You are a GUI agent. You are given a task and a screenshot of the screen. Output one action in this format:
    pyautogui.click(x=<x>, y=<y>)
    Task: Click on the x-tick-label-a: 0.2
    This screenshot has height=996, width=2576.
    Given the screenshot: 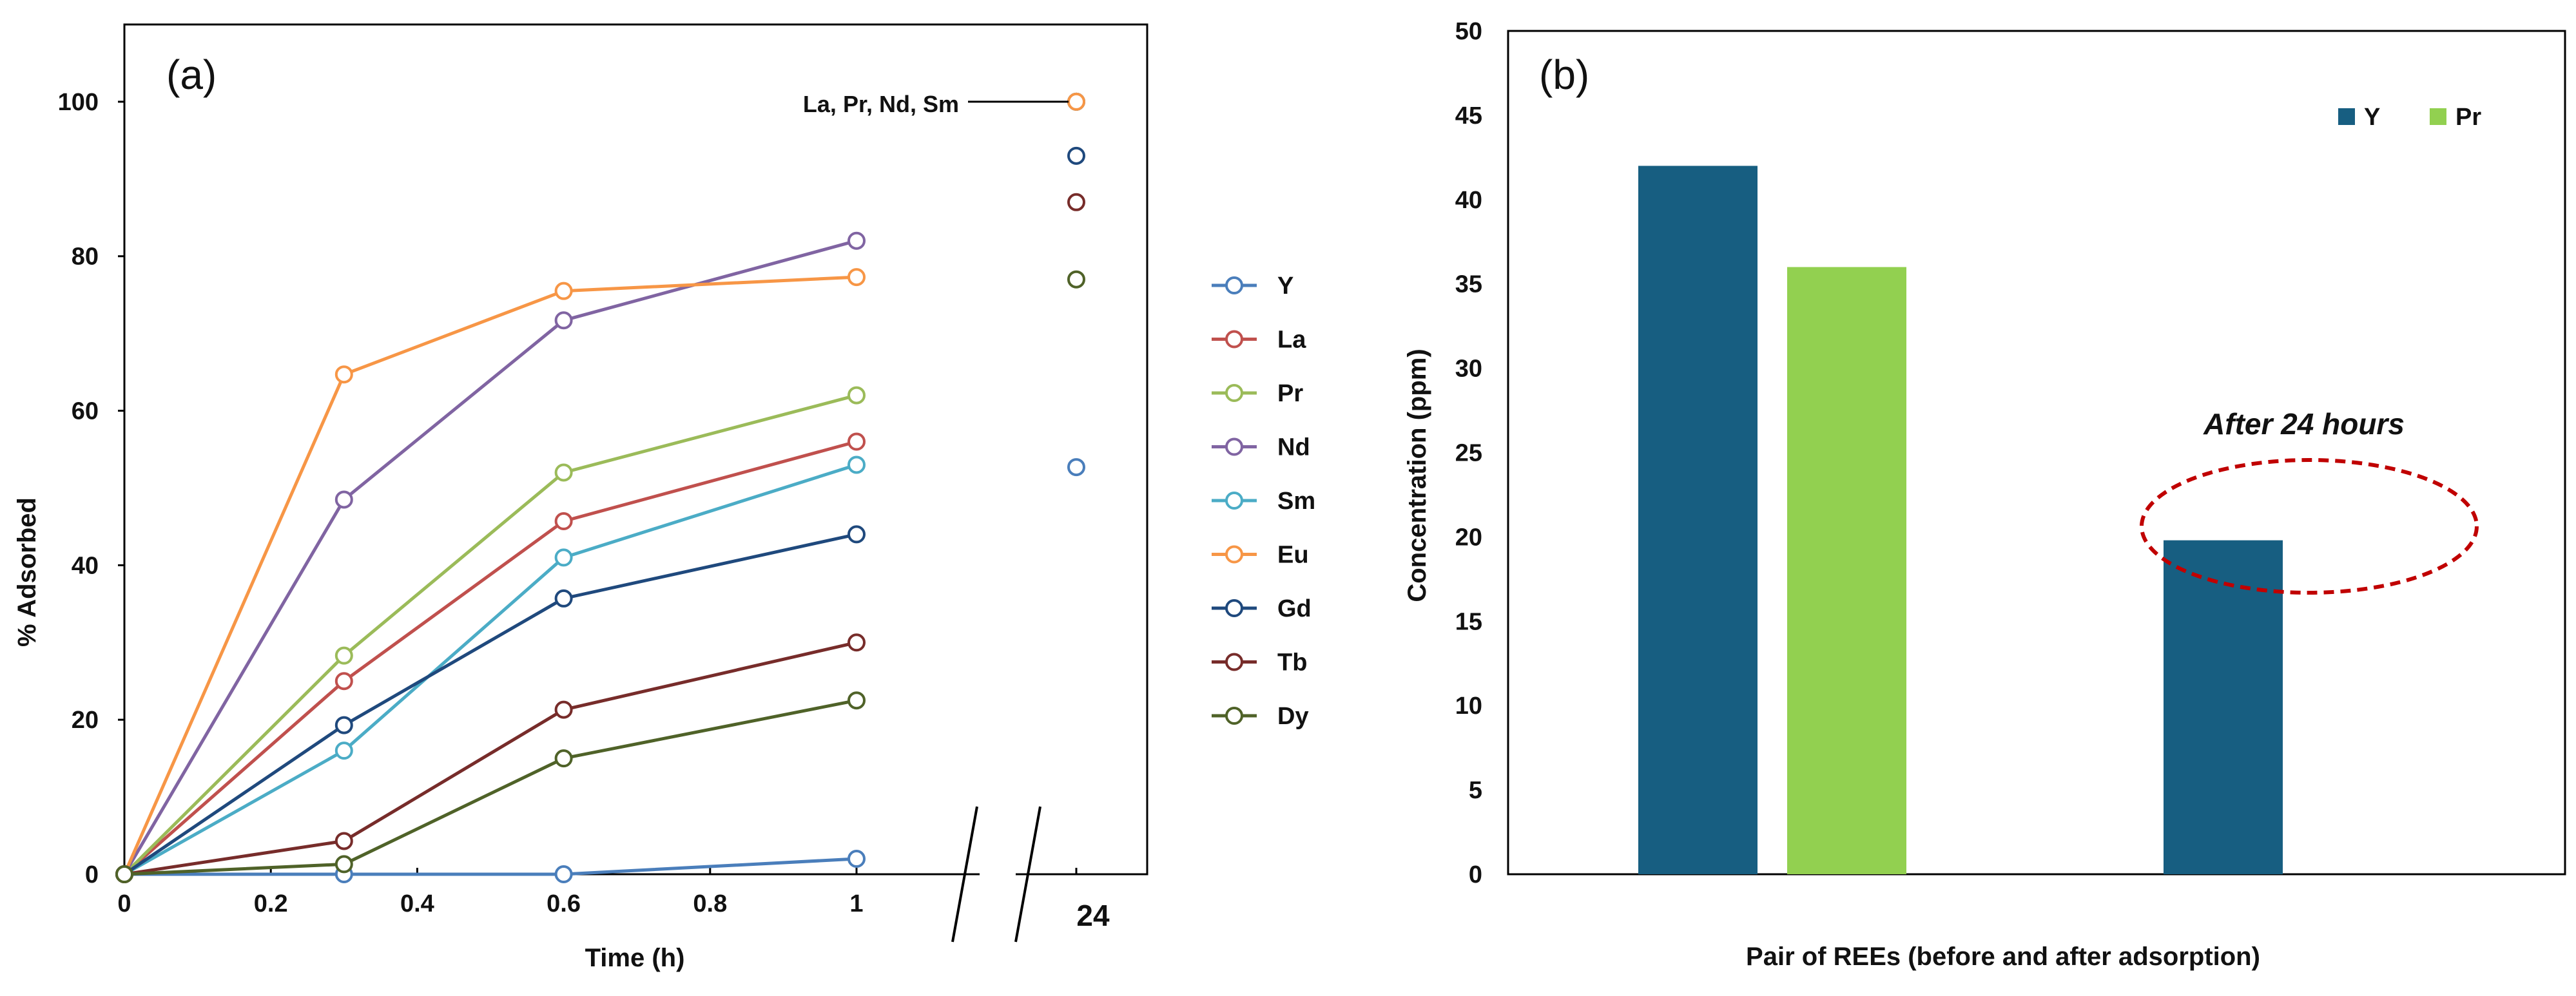 What is the action you would take?
    pyautogui.click(x=271, y=904)
    